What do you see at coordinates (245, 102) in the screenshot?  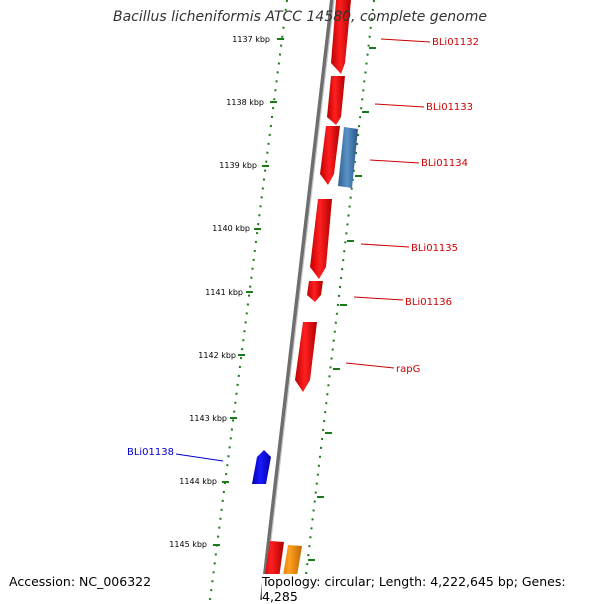 I see `tick-label: 1138 kbp` at bounding box center [245, 102].